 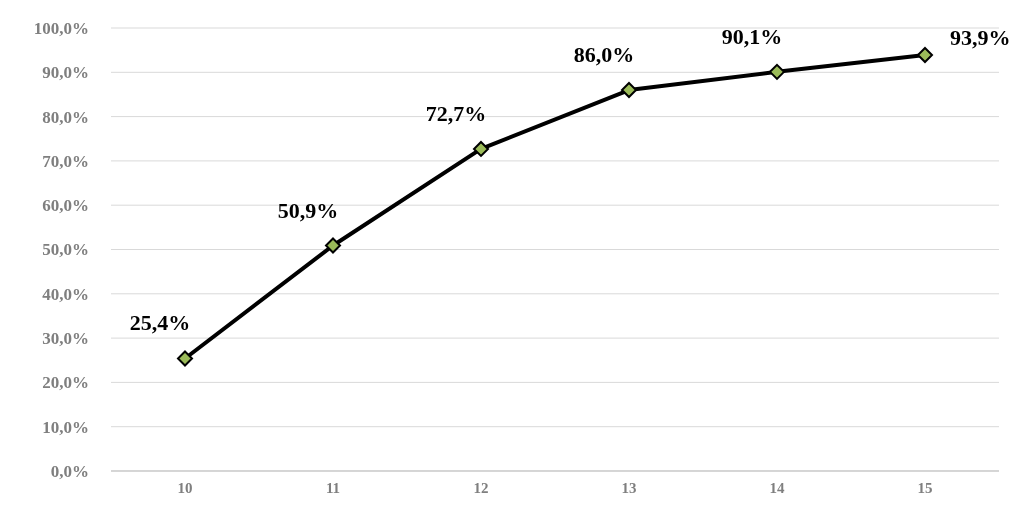 I want to click on x-tick-label: 11, so click(x=333, y=488).